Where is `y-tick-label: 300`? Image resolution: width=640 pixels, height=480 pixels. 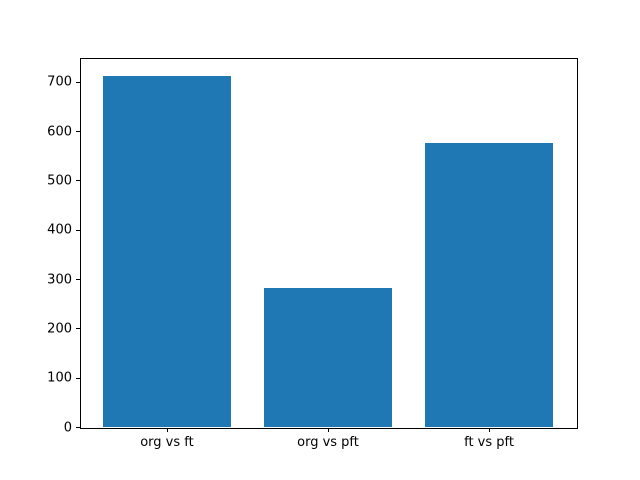 y-tick-label: 300 is located at coordinates (59, 279).